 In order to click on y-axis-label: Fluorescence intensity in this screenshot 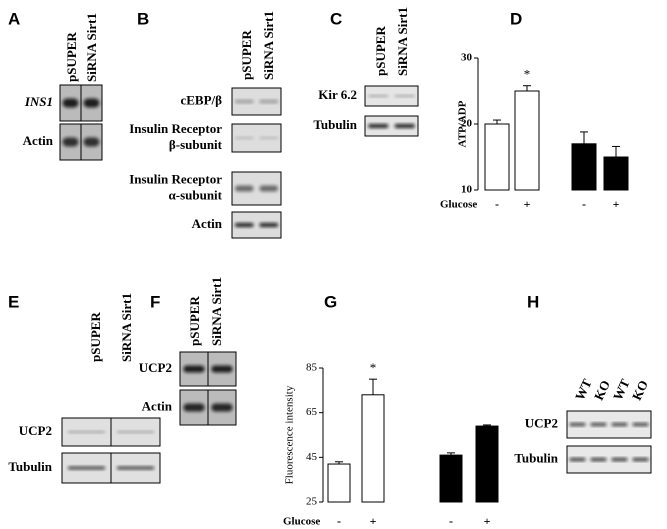, I will do `click(290, 434)`.